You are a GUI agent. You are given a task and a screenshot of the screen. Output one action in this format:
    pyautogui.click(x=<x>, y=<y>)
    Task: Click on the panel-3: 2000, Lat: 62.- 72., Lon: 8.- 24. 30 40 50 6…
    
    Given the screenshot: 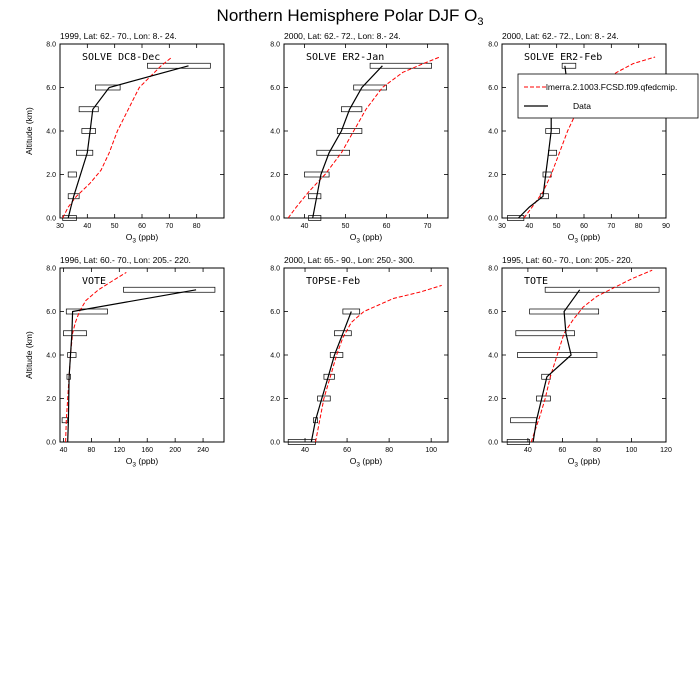 What is the action you would take?
    pyautogui.click(x=579, y=138)
    